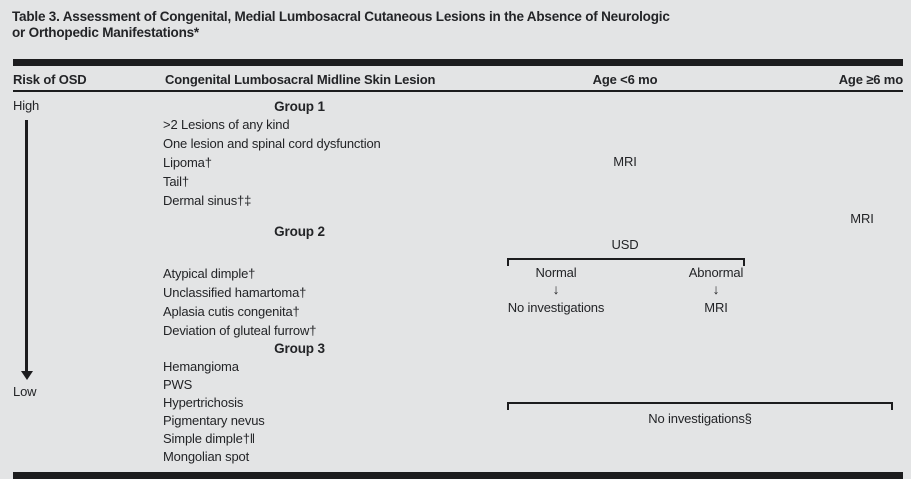 This screenshot has width=911, height=479. What do you see at coordinates (700, 418) in the screenshot?
I see `group3-result: No investigations§` at bounding box center [700, 418].